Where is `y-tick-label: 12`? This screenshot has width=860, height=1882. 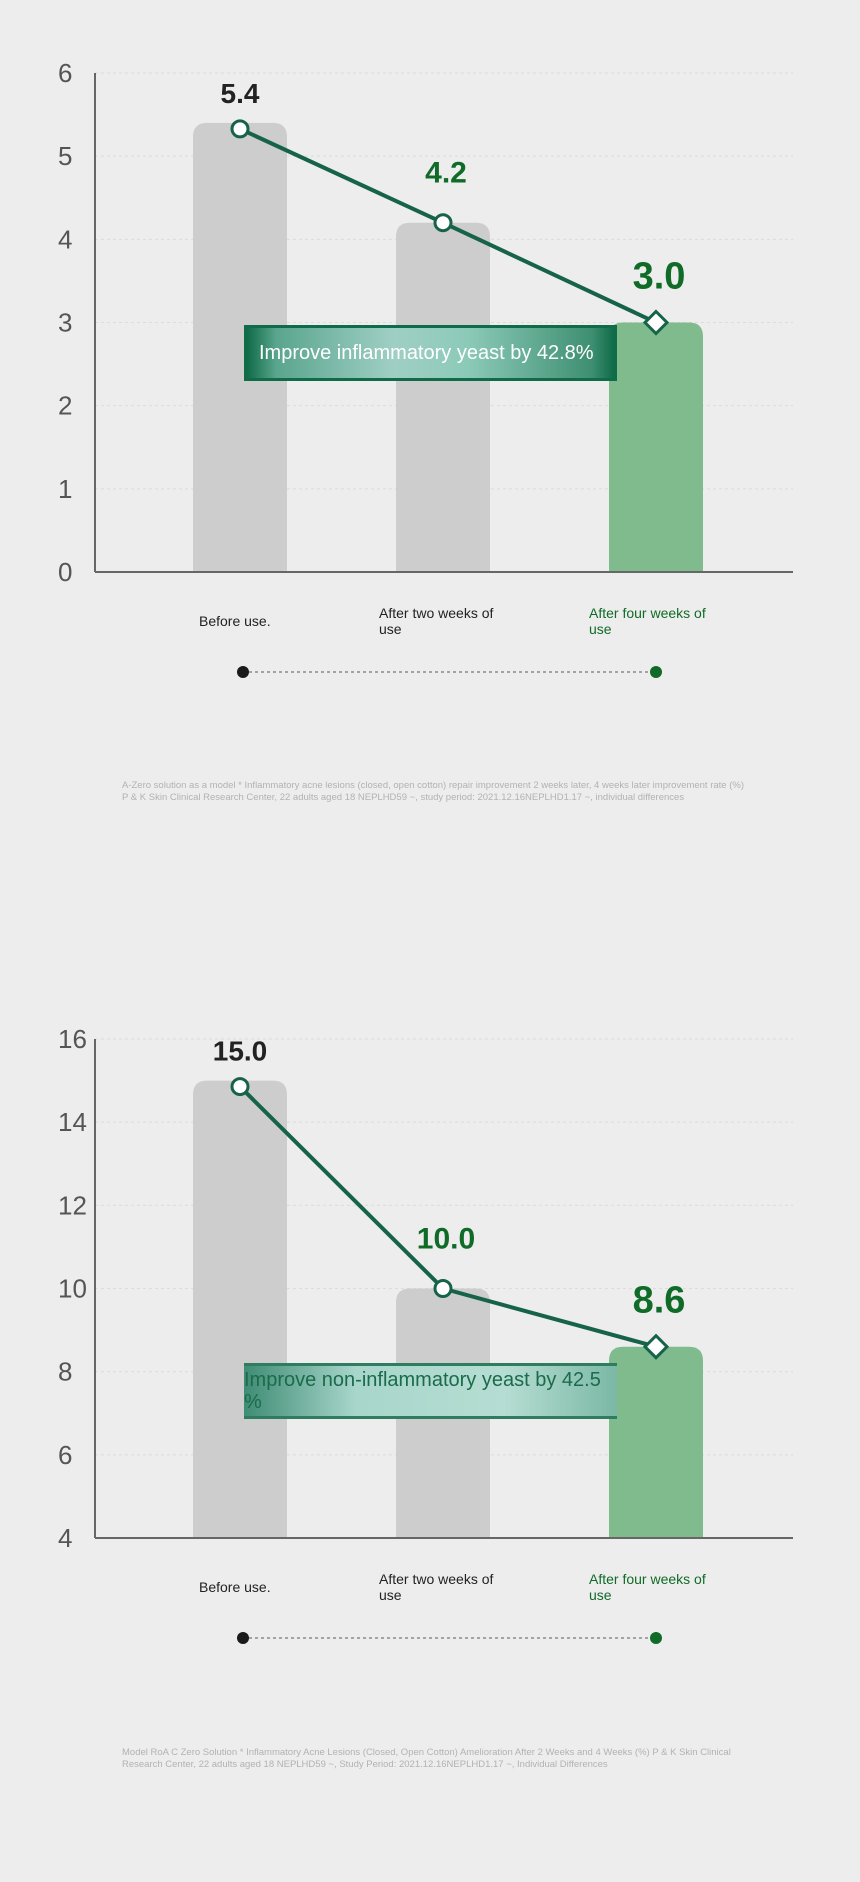
y-tick-label: 12 is located at coordinates (72, 1205).